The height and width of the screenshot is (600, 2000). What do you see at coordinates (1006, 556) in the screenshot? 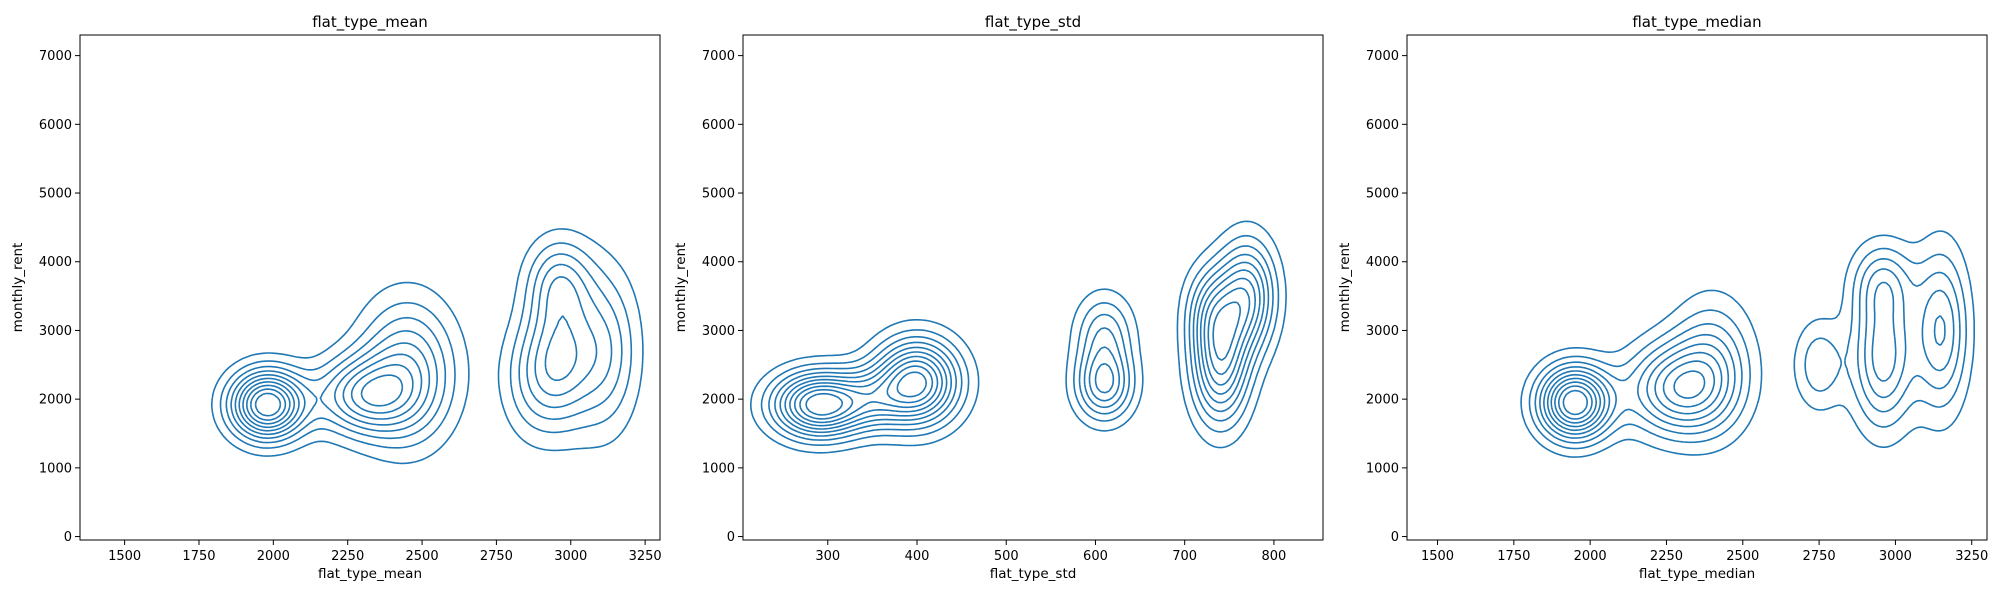
I see `x-tick-label: 500` at bounding box center [1006, 556].